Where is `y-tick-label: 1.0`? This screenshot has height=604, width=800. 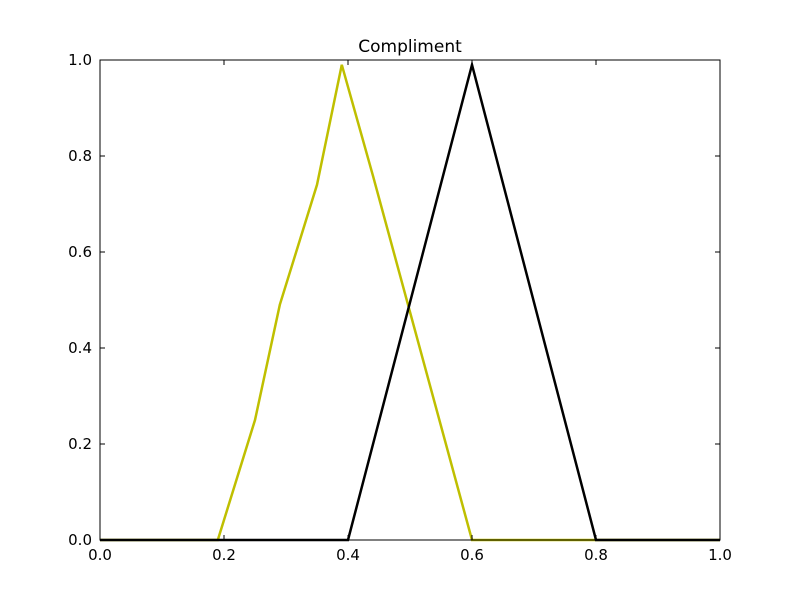 y-tick-label: 1.0 is located at coordinates (80, 60).